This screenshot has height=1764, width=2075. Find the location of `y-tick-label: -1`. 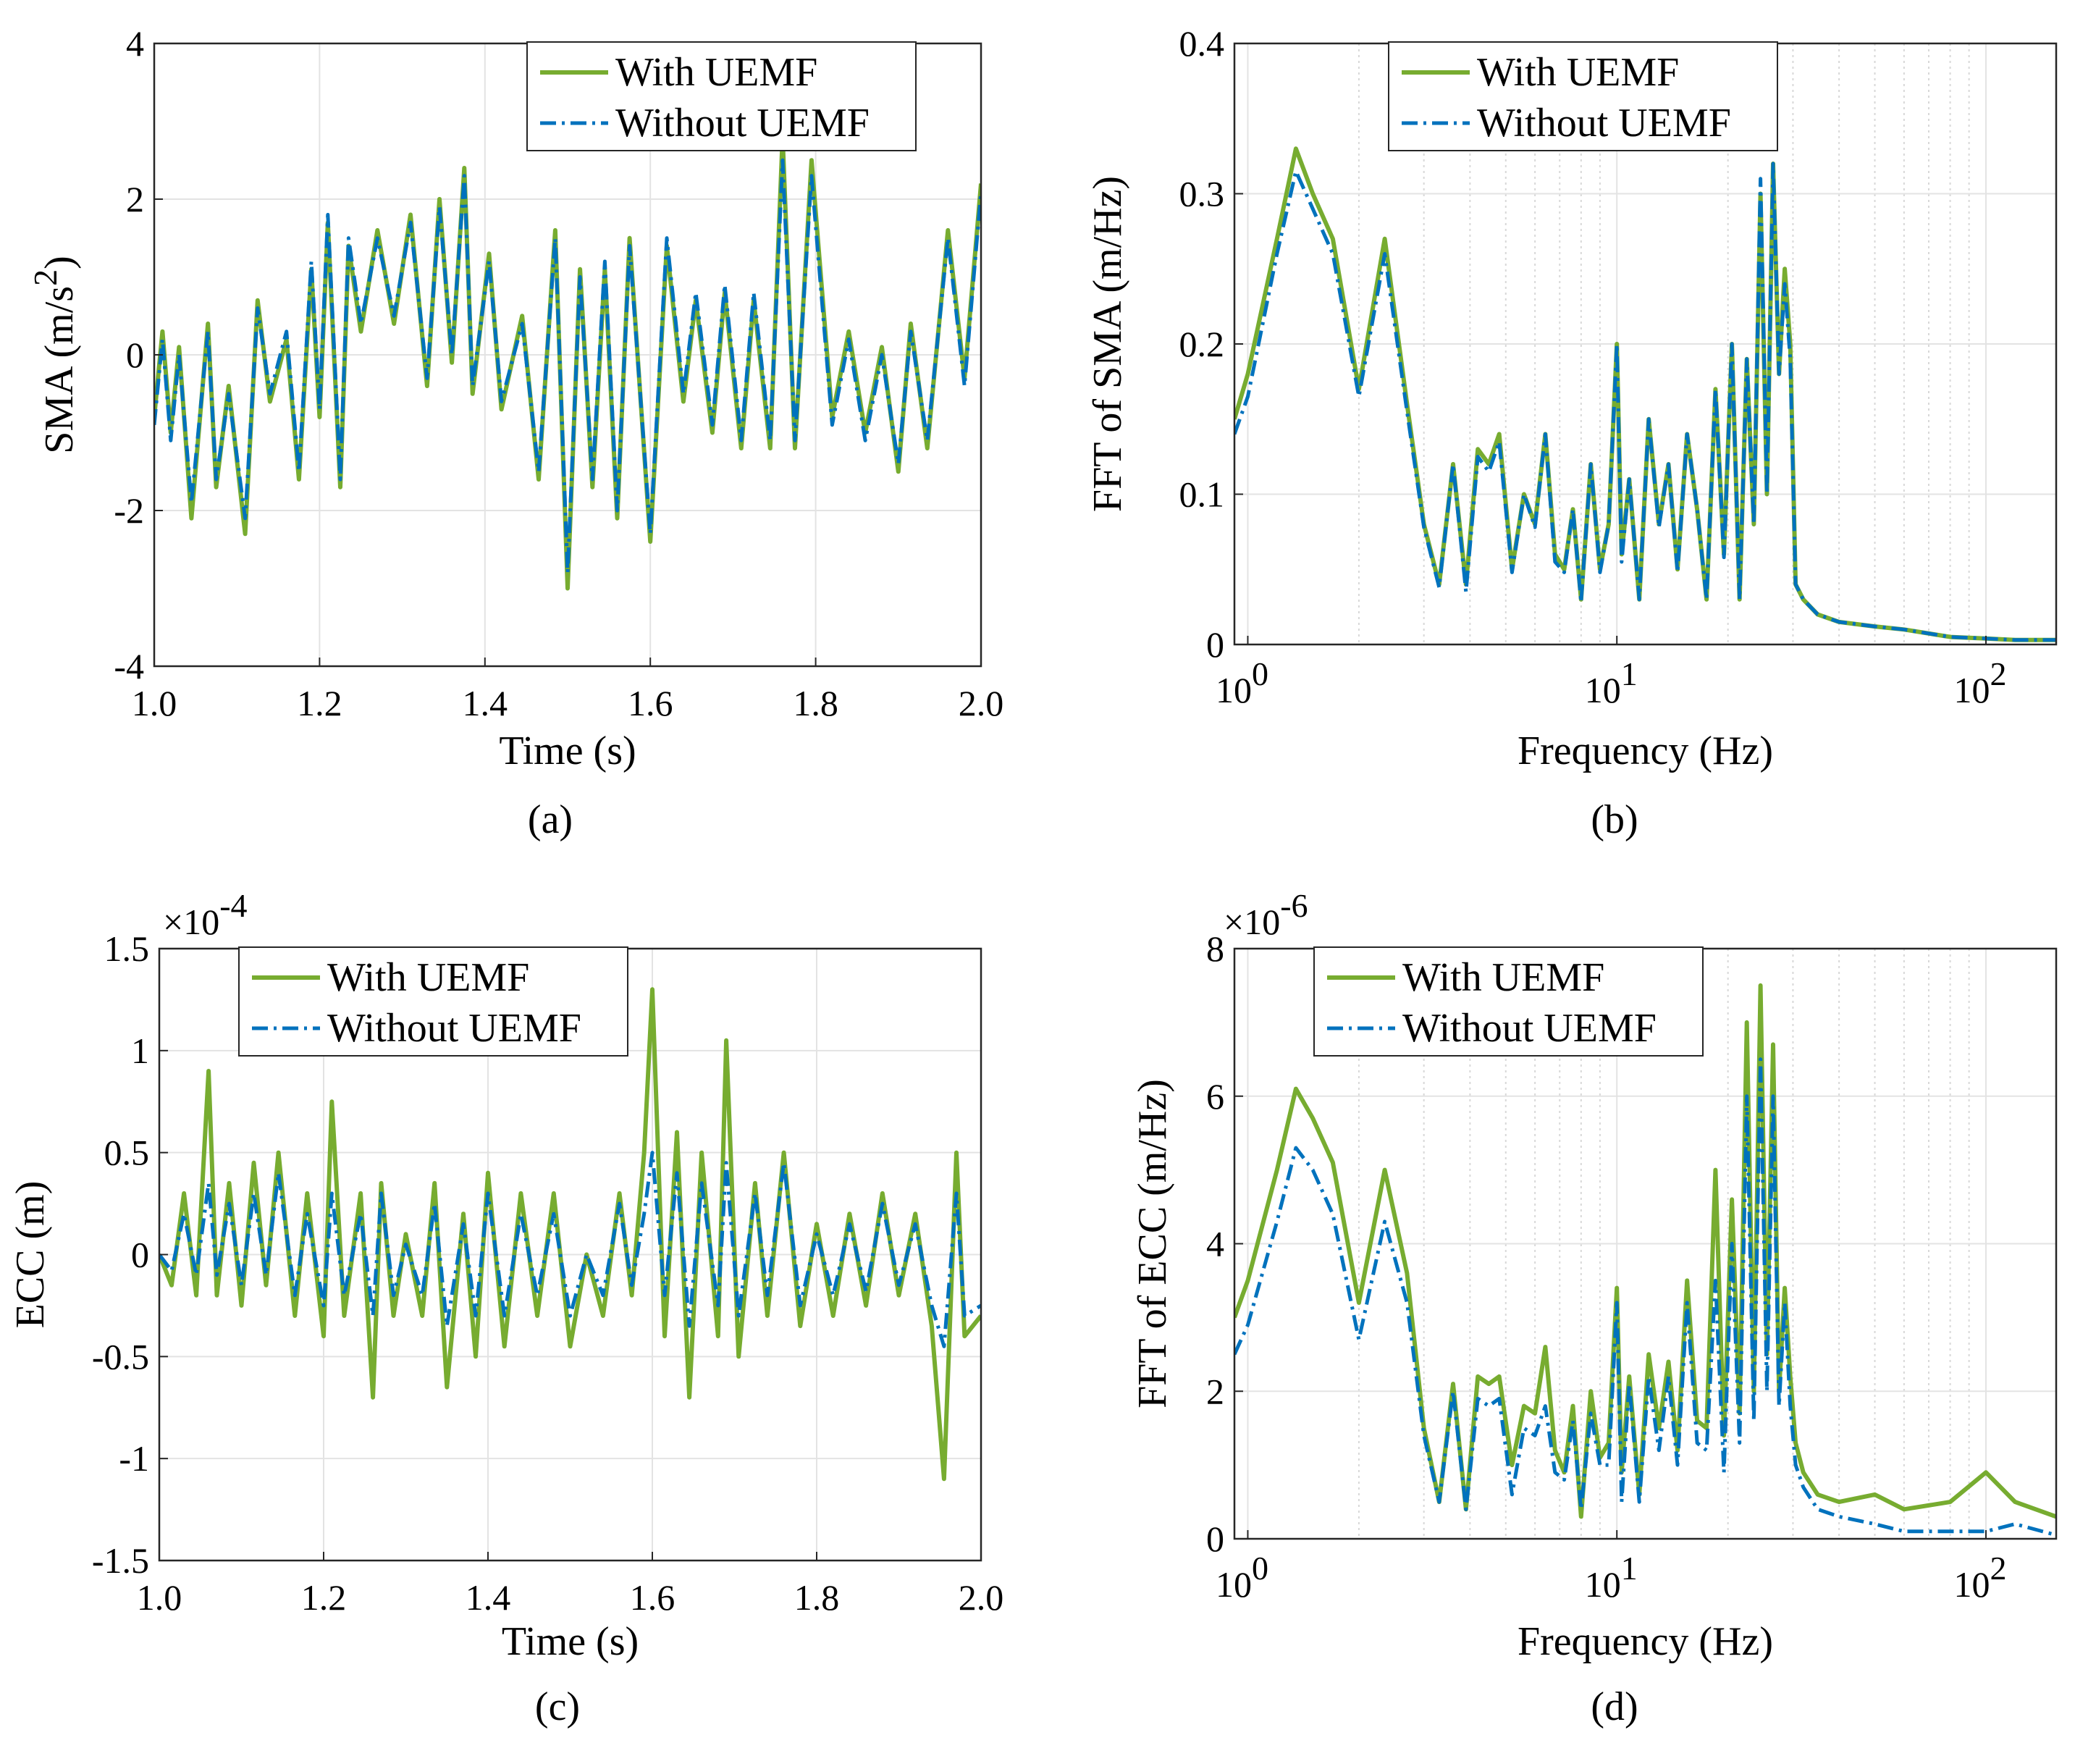

y-tick-label: -1 is located at coordinates (134, 1458).